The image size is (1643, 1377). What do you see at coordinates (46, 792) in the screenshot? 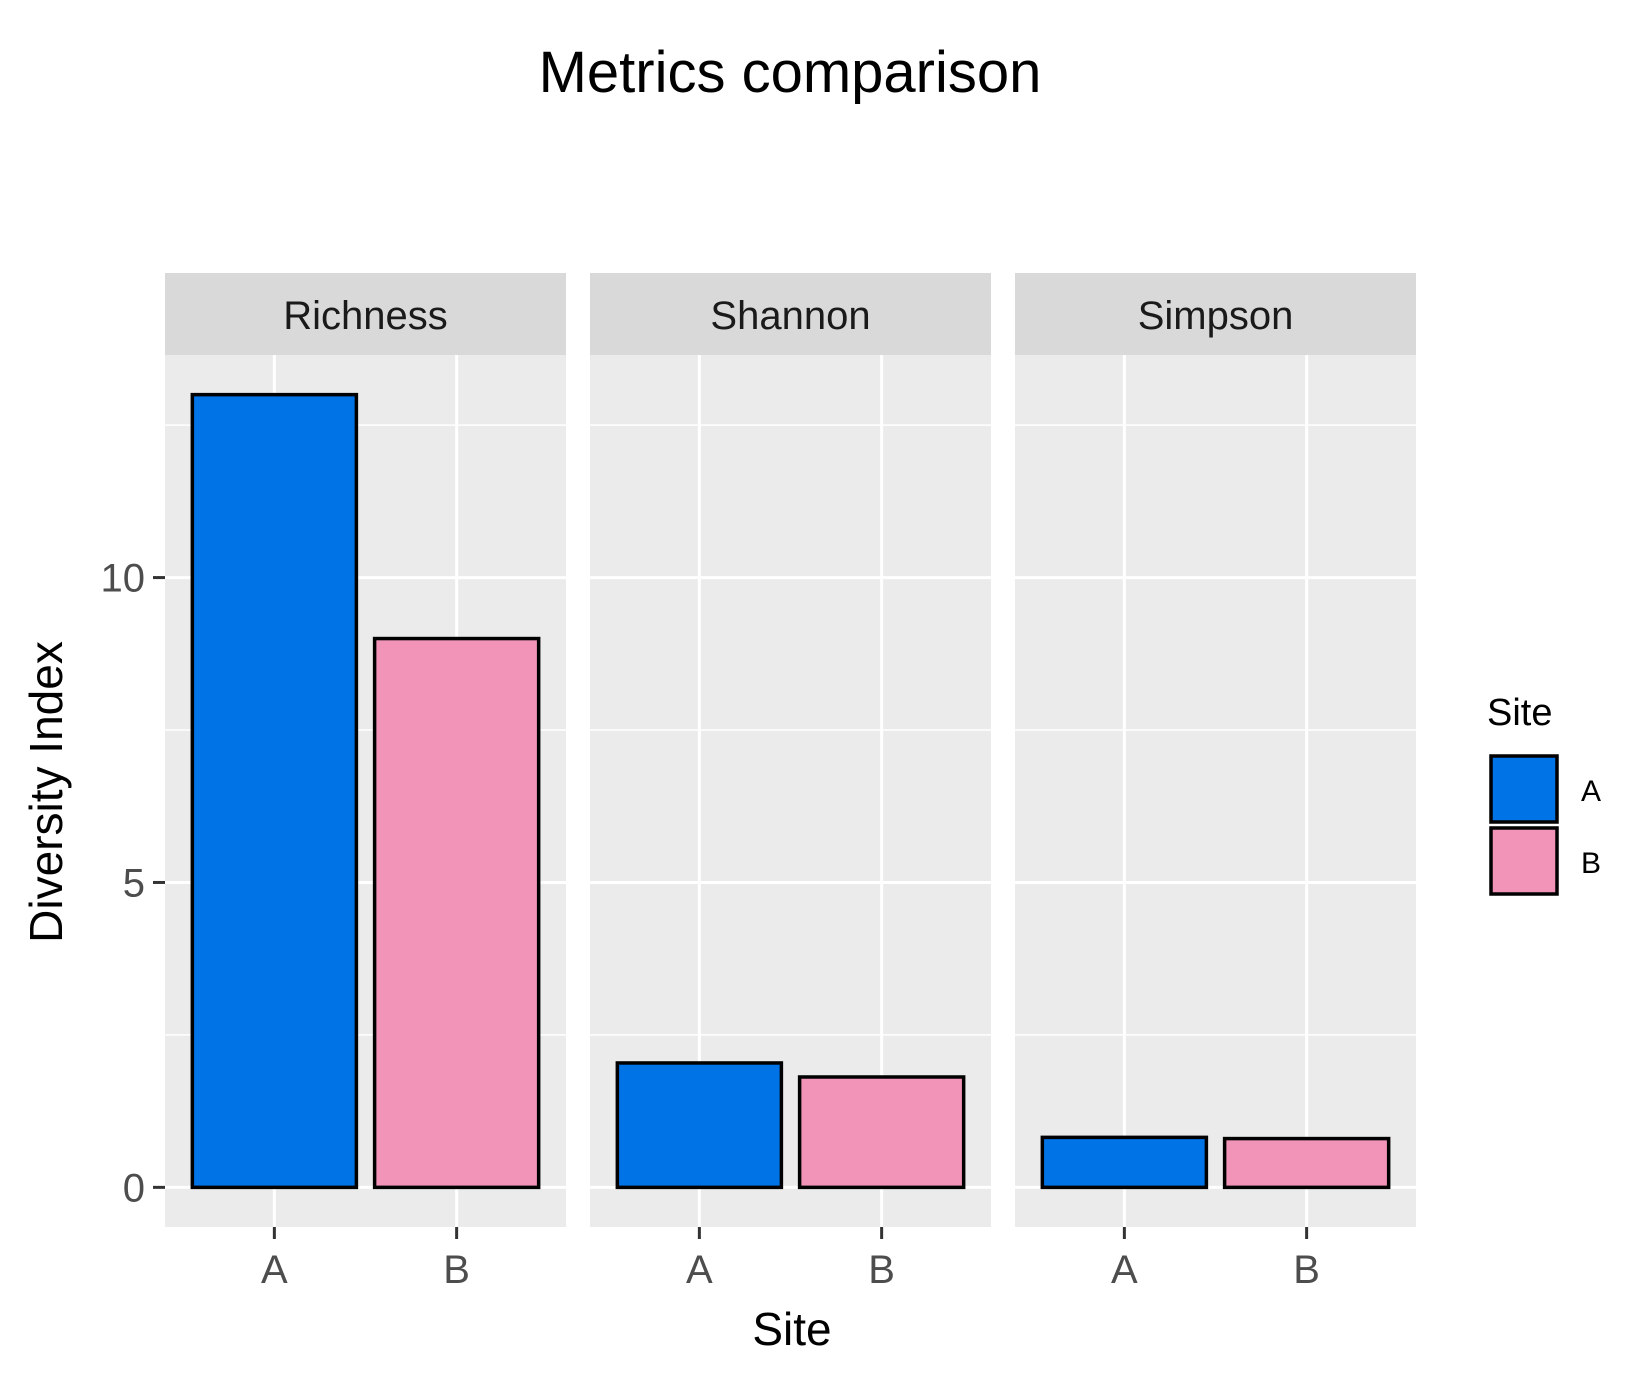
I see `y-axis-title: Diversity Index` at bounding box center [46, 792].